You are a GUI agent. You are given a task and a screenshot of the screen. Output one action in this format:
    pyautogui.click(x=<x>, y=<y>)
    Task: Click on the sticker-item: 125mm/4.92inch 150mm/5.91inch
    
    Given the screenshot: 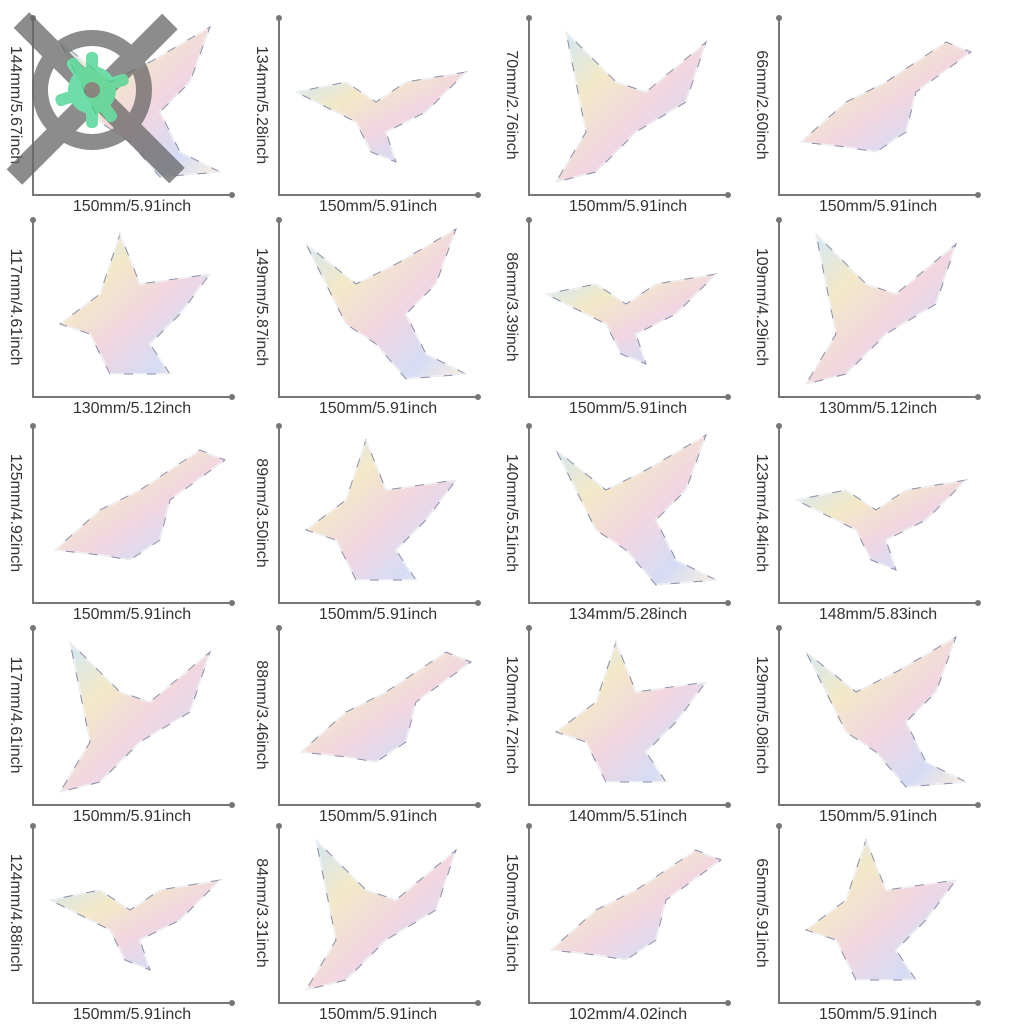 What is the action you would take?
    pyautogui.click(x=125, y=515)
    